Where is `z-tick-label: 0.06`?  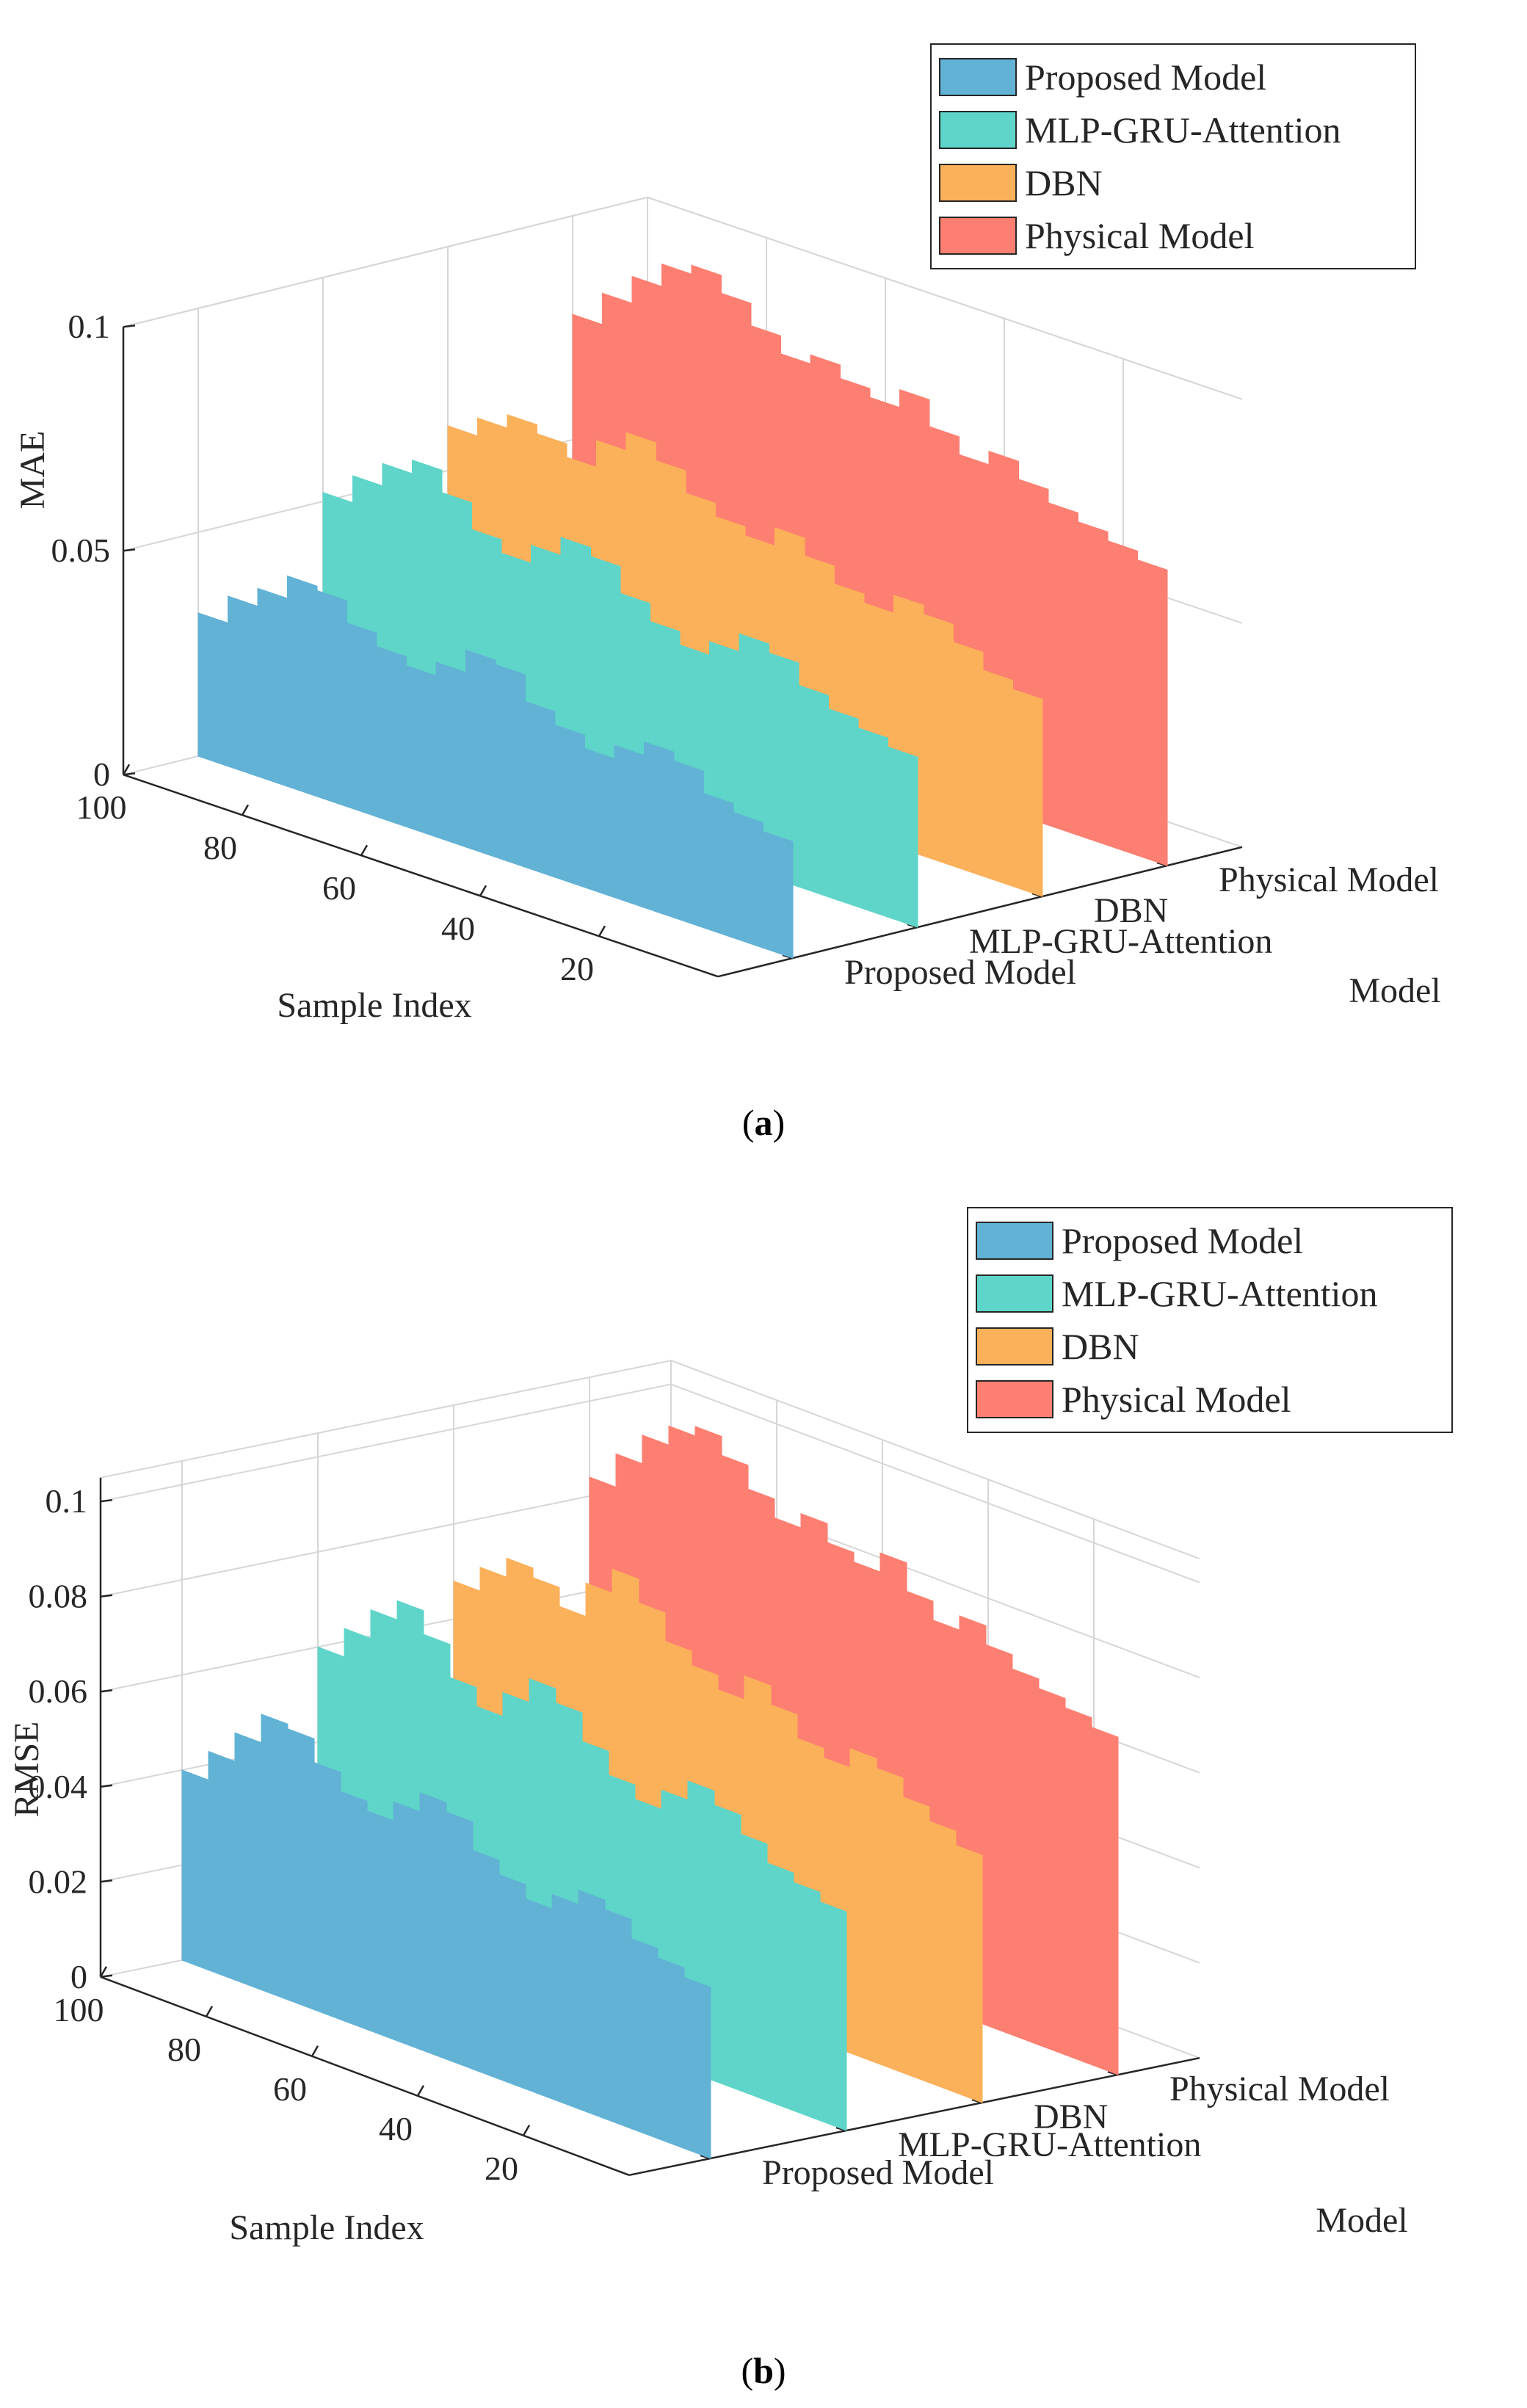 z-tick-label: 0.06 is located at coordinates (58, 1691).